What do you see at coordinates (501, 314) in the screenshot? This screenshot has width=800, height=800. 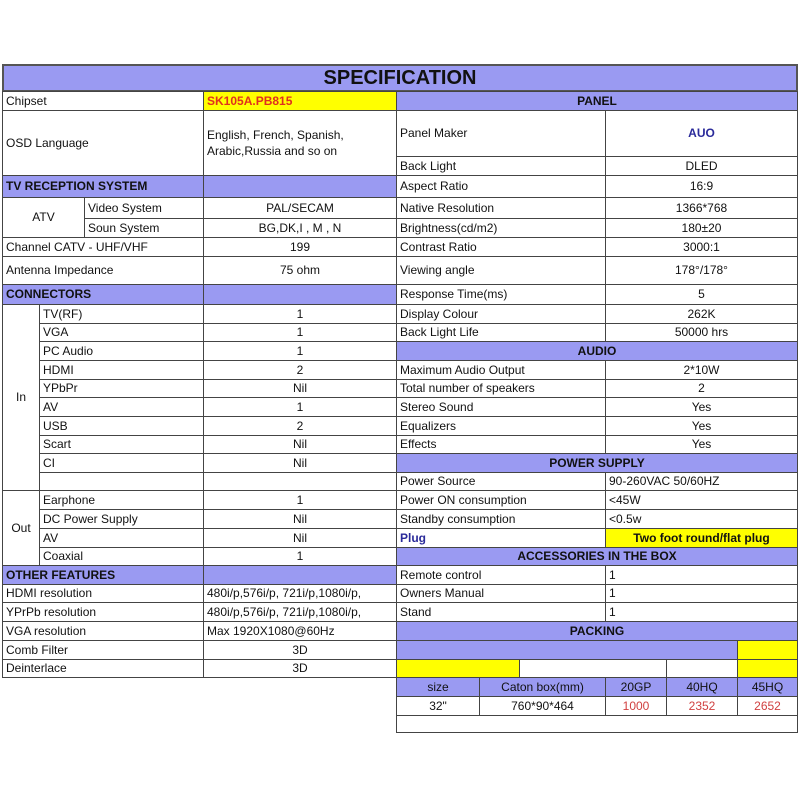 I see `panel-label: Display Colour` at bounding box center [501, 314].